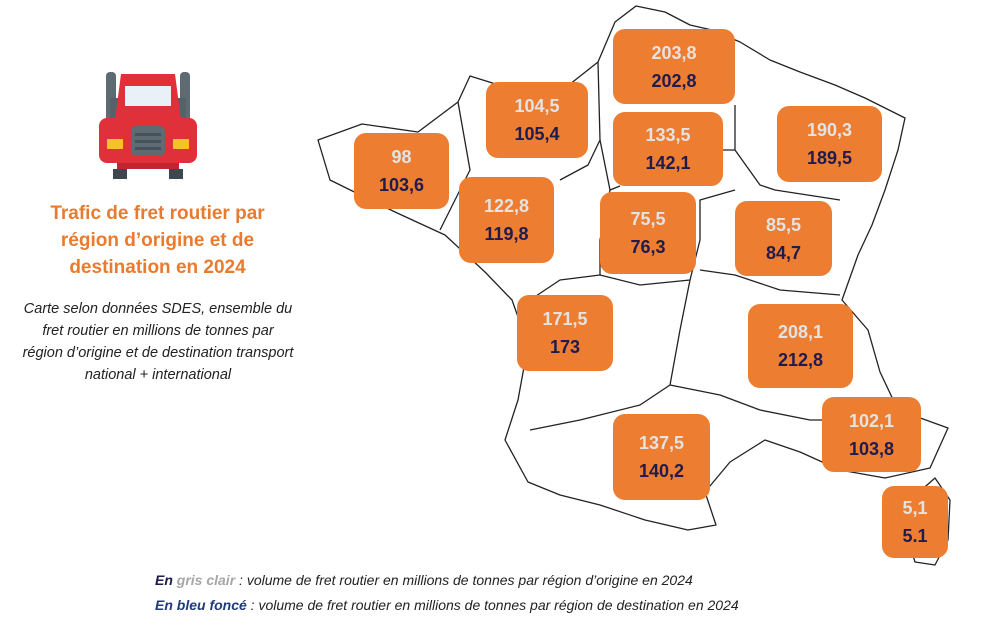  I want to click on region-value-box: 98 103,6, so click(401, 171).